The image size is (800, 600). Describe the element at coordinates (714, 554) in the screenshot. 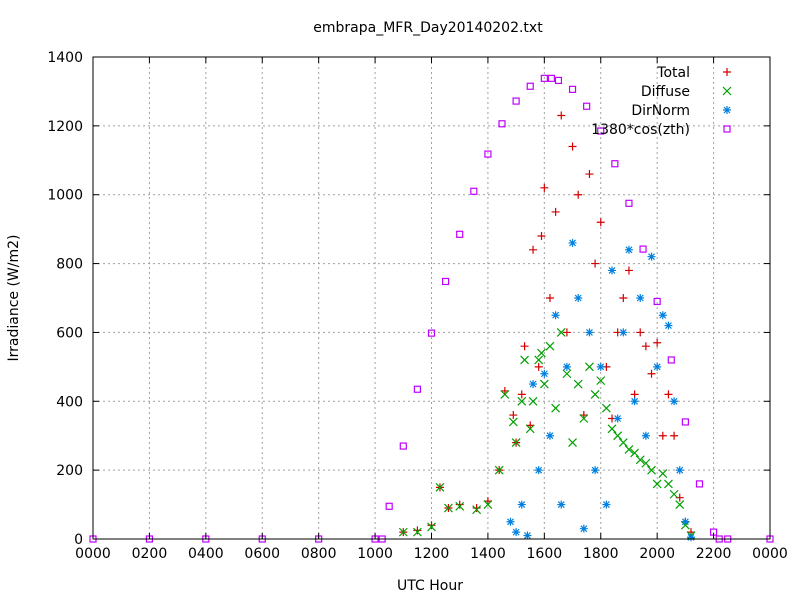

I see `x-tick-label: 2200` at that location.